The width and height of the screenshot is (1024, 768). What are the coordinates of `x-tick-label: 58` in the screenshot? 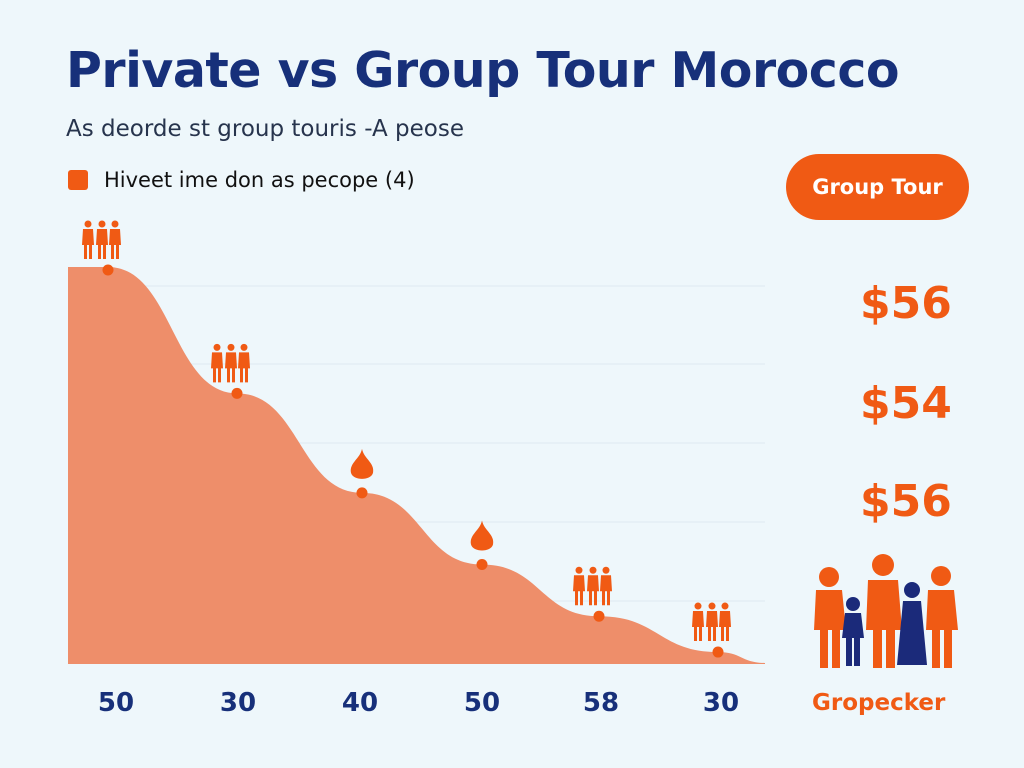 It's located at (601, 703).